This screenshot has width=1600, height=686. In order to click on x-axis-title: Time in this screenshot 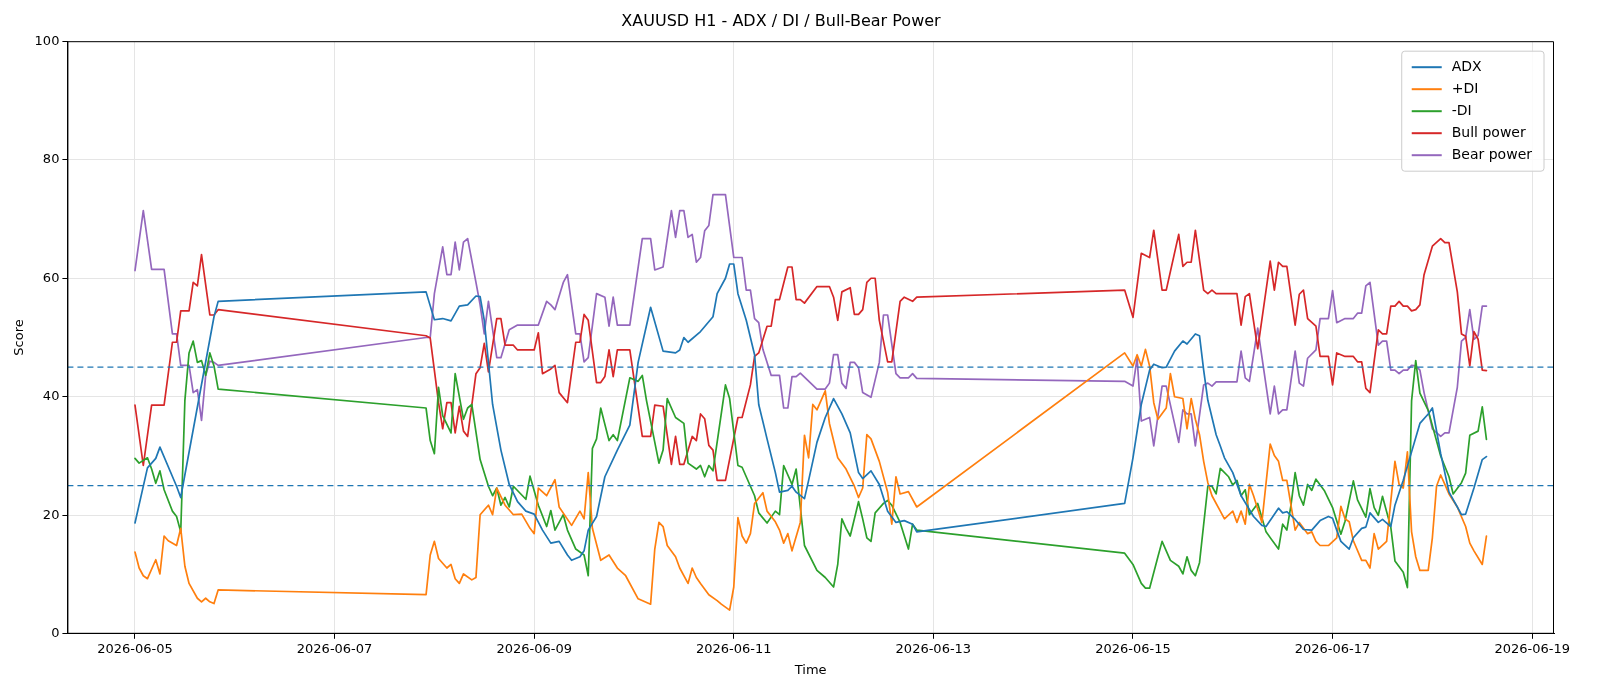, I will do `click(810, 669)`.